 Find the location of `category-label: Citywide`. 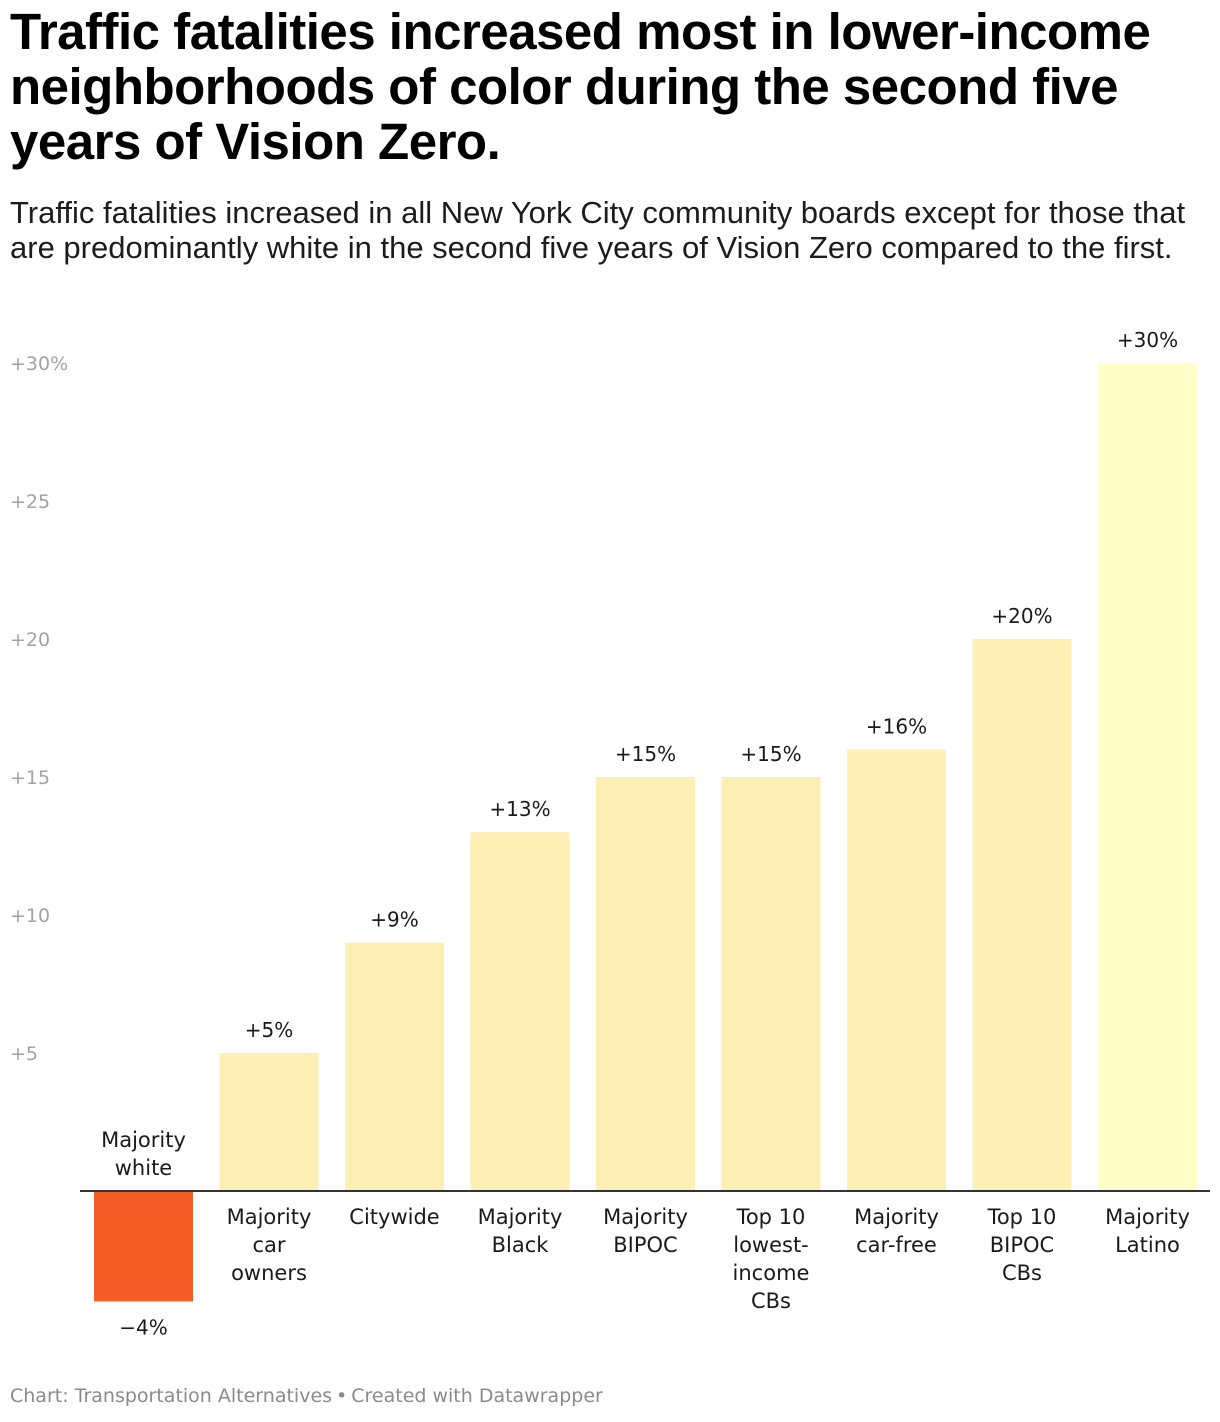

category-label: Citywide is located at coordinates (394, 1217).